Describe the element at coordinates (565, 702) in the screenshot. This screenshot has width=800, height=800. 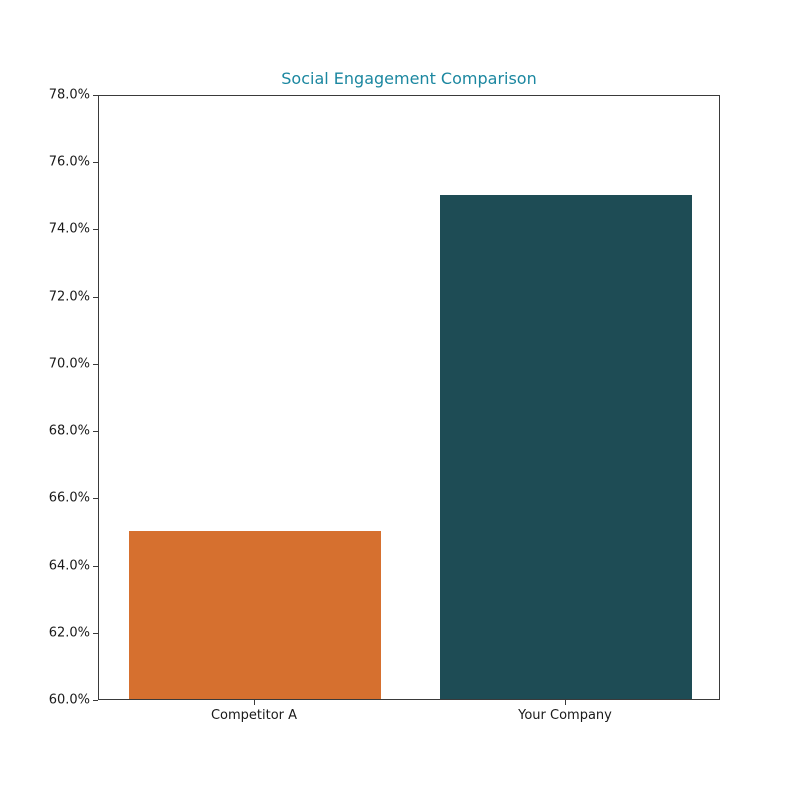
I see `x-tick-mark-your-company` at that location.